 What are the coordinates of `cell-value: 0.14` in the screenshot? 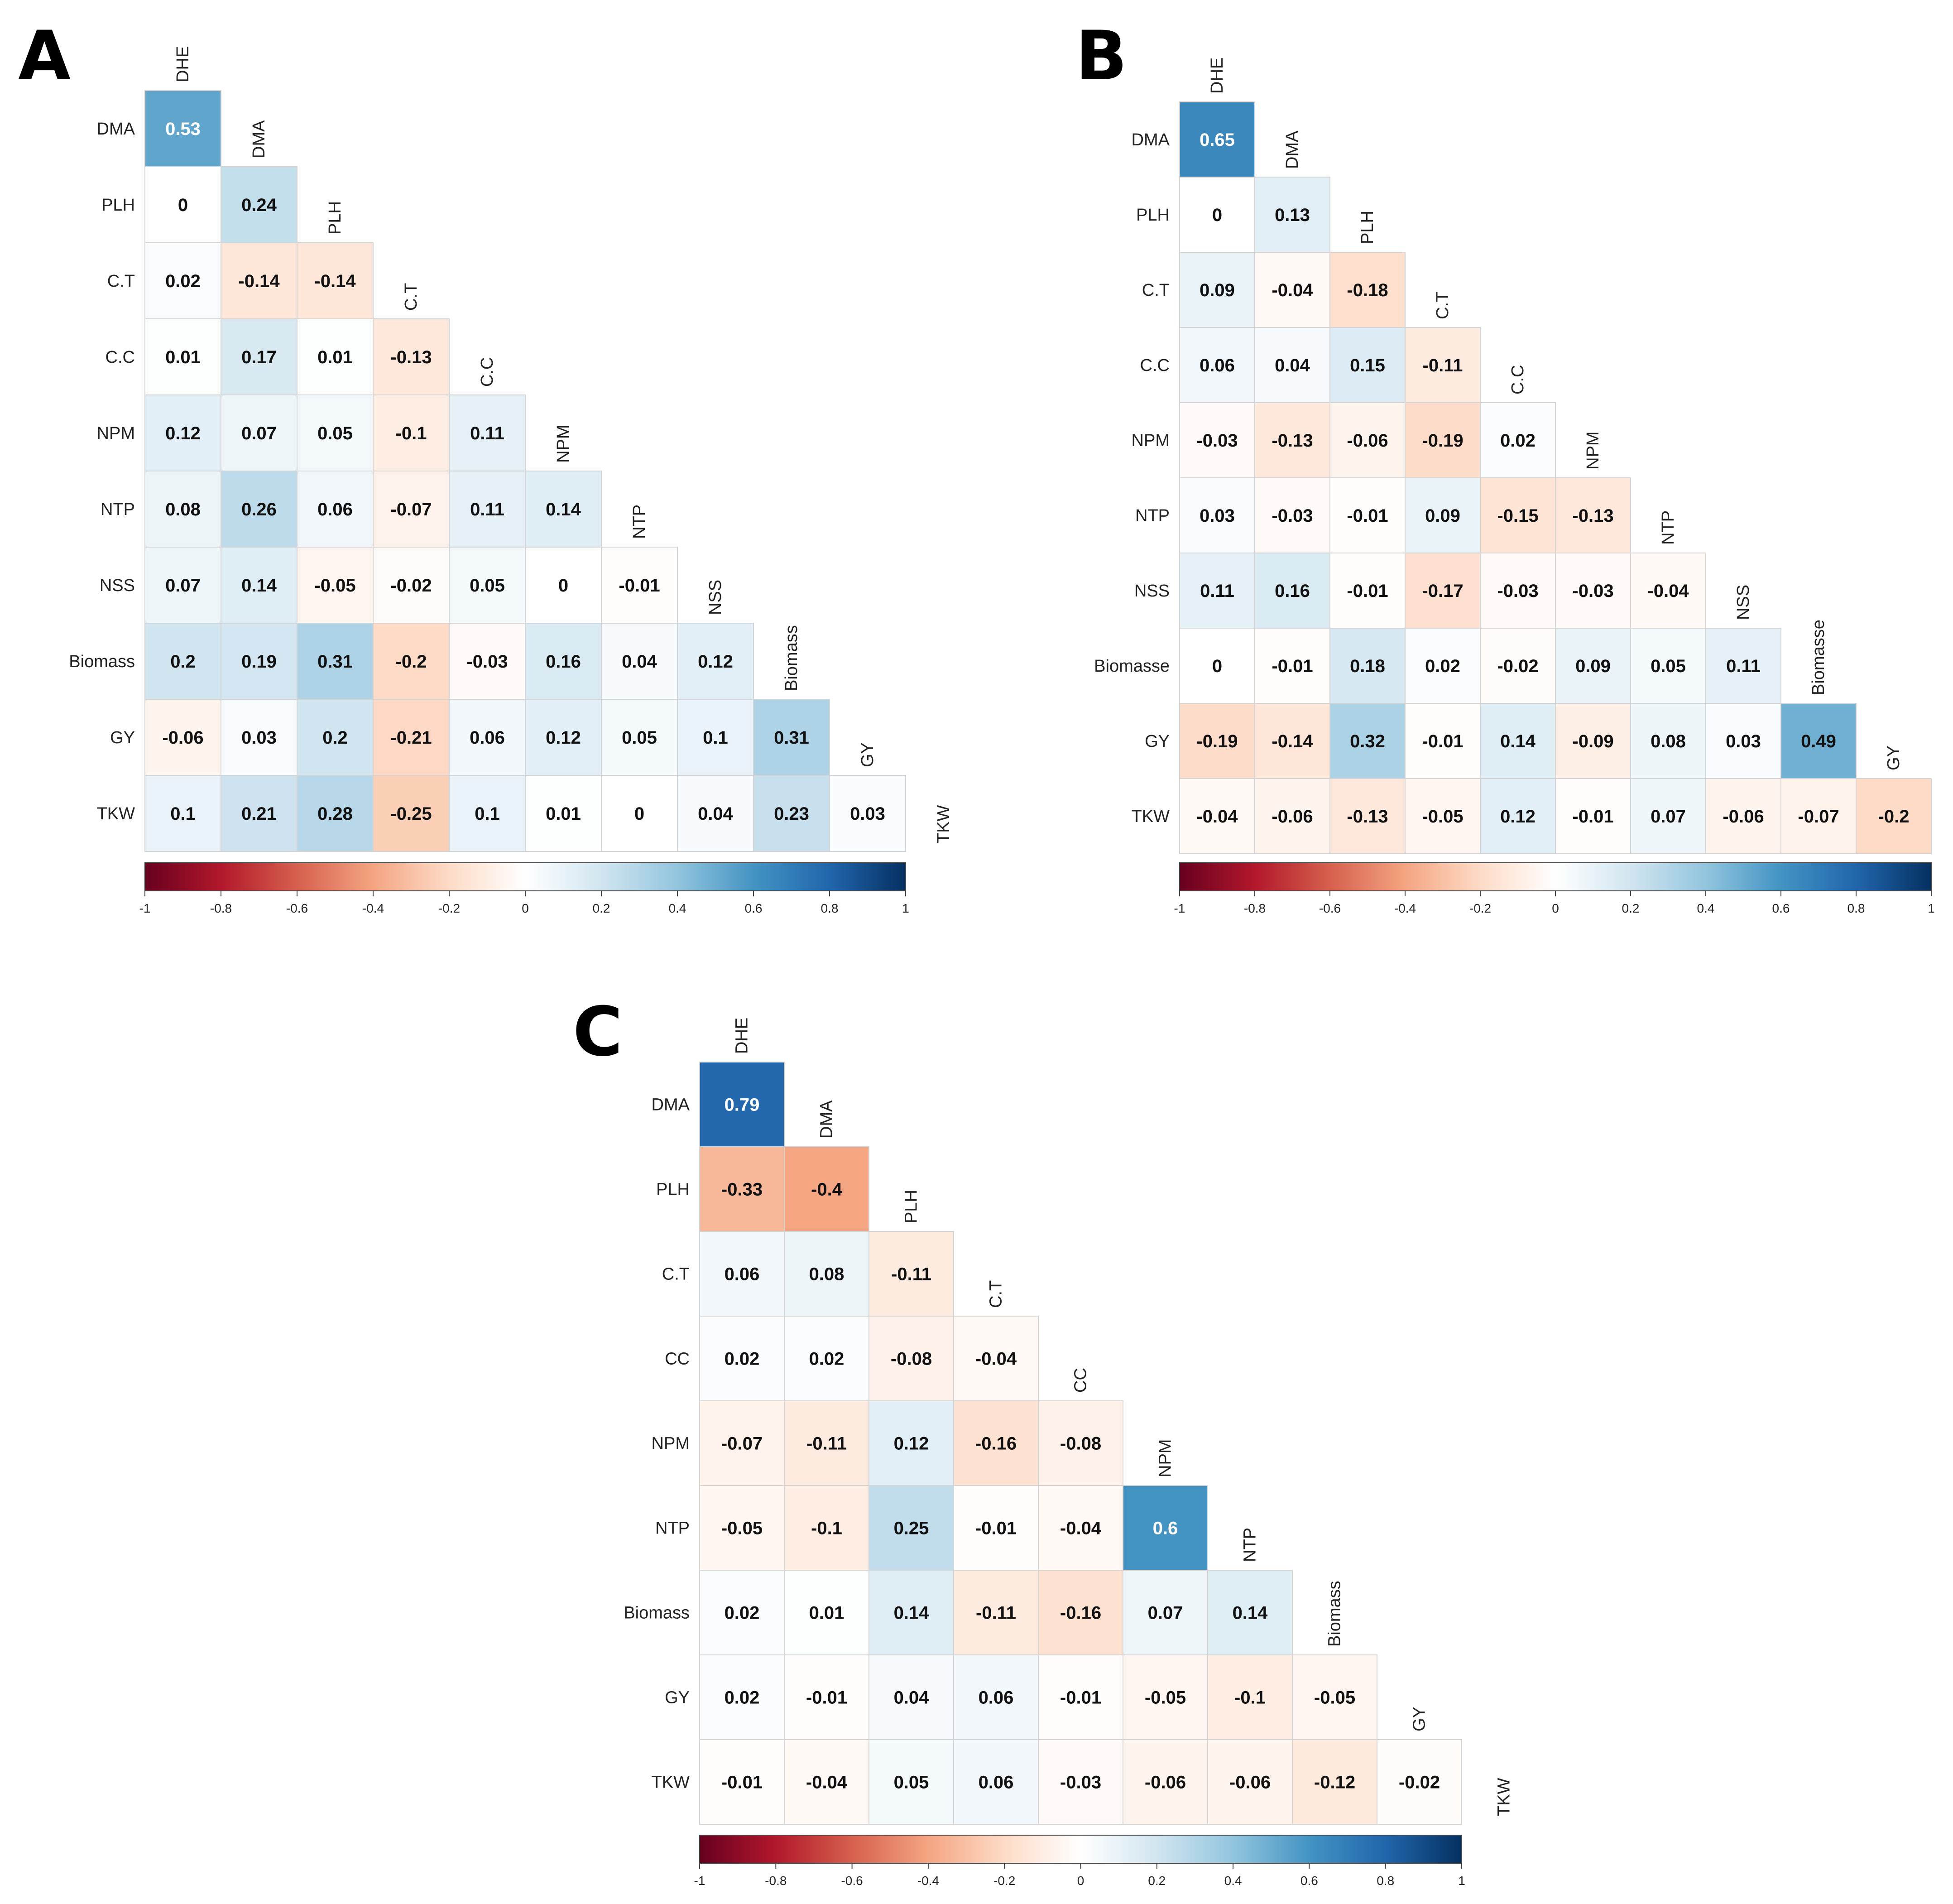 It's located at (563, 510).